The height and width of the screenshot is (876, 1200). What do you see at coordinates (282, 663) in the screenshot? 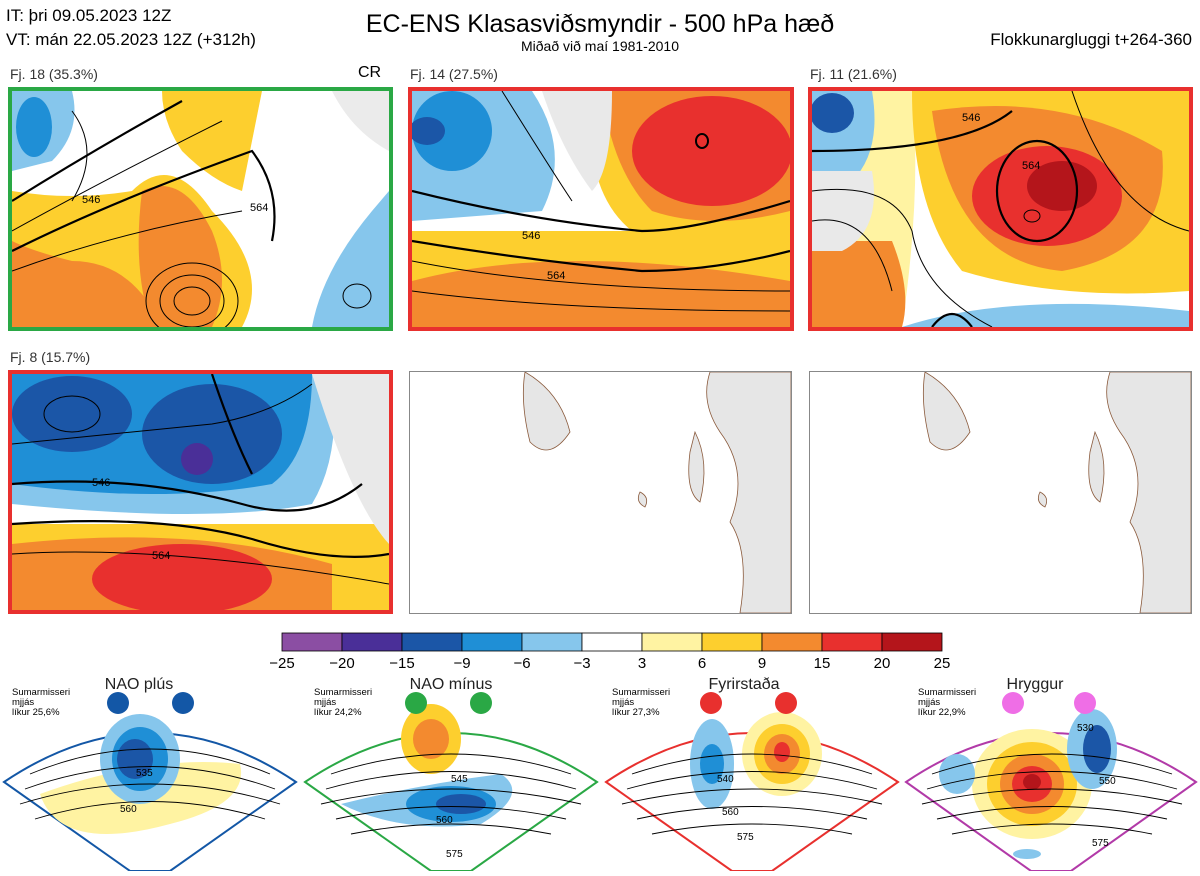
I see `colorbar-tick-label: −25` at bounding box center [282, 663].